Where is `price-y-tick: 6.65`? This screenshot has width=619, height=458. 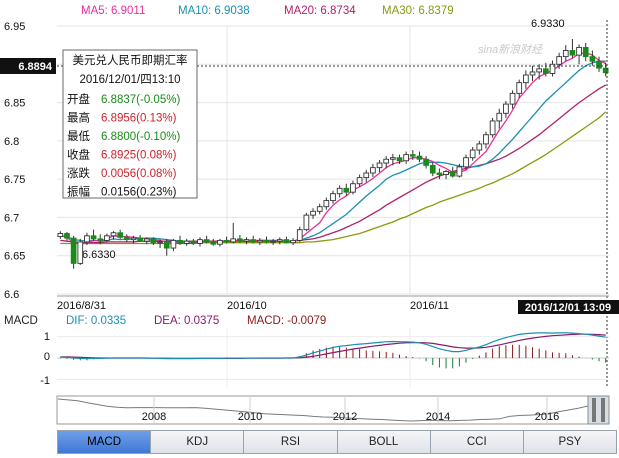 price-y-tick: 6.65 is located at coordinates (14, 257).